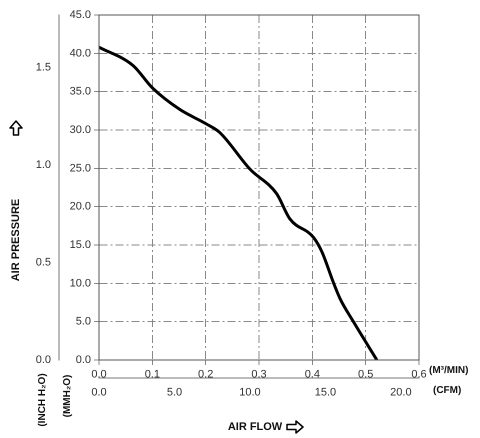  Describe the element at coordinates (401, 392) in the screenshot. I see `x2-tick-label: 20.0` at that location.